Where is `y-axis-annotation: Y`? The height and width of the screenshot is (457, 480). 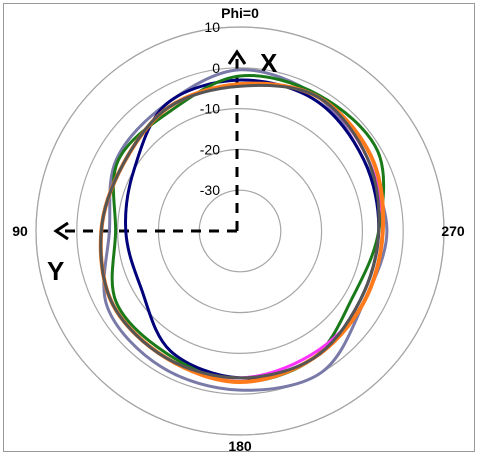
y-axis-annotation: Y is located at coordinates (55, 271).